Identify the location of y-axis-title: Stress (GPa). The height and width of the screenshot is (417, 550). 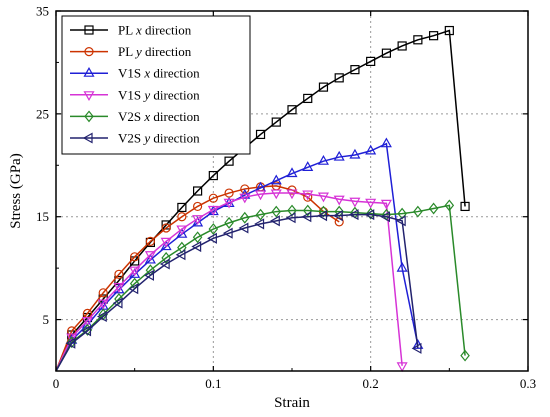
(16, 190).